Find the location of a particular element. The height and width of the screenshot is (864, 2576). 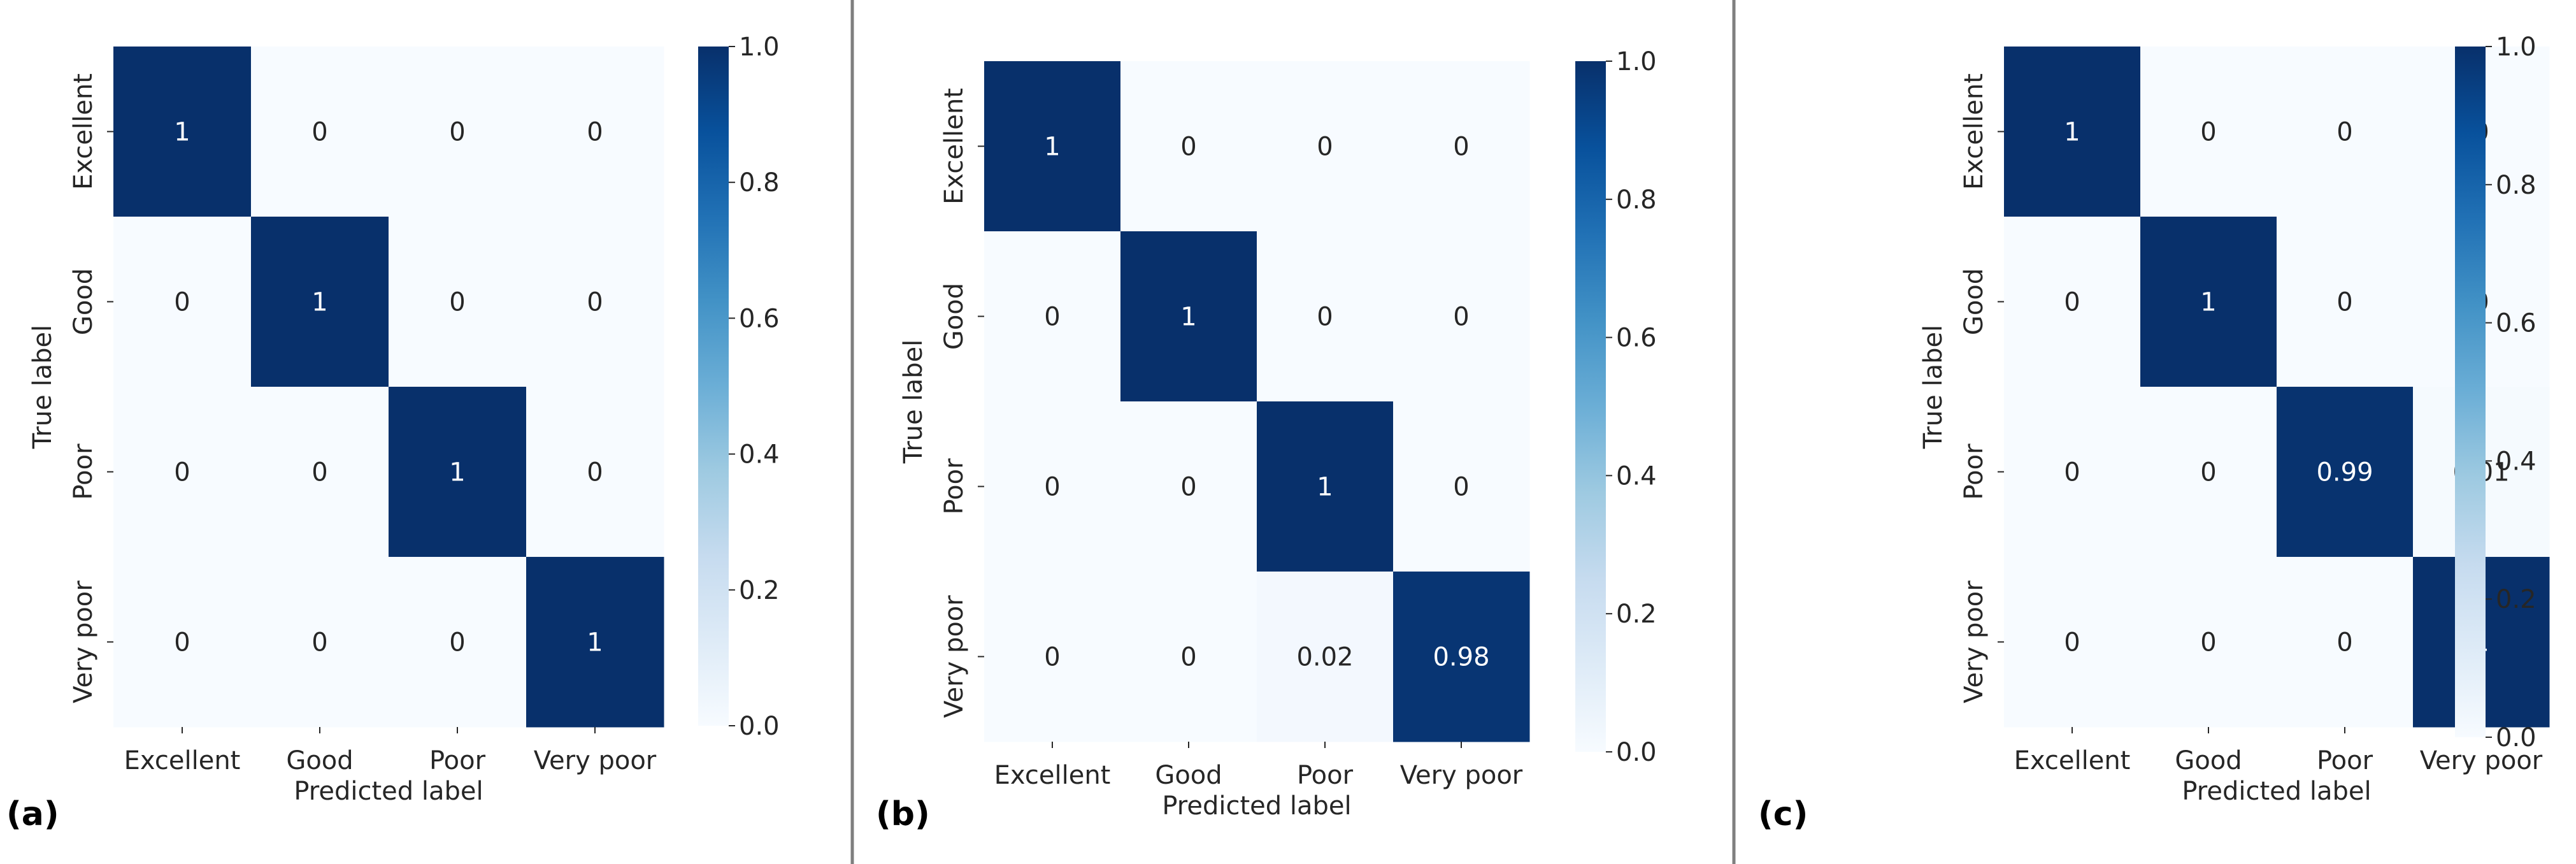

panel-label: (a) is located at coordinates (32, 814).